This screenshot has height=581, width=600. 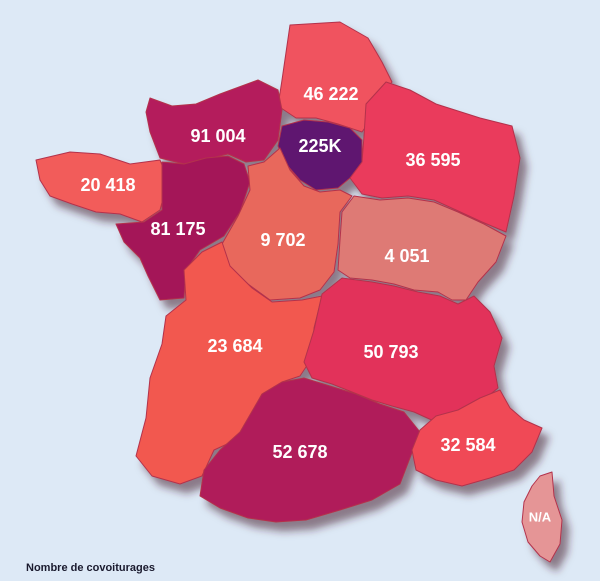 What do you see at coordinates (217, 136) in the screenshot?
I see `label-normandie: 91 004` at bounding box center [217, 136].